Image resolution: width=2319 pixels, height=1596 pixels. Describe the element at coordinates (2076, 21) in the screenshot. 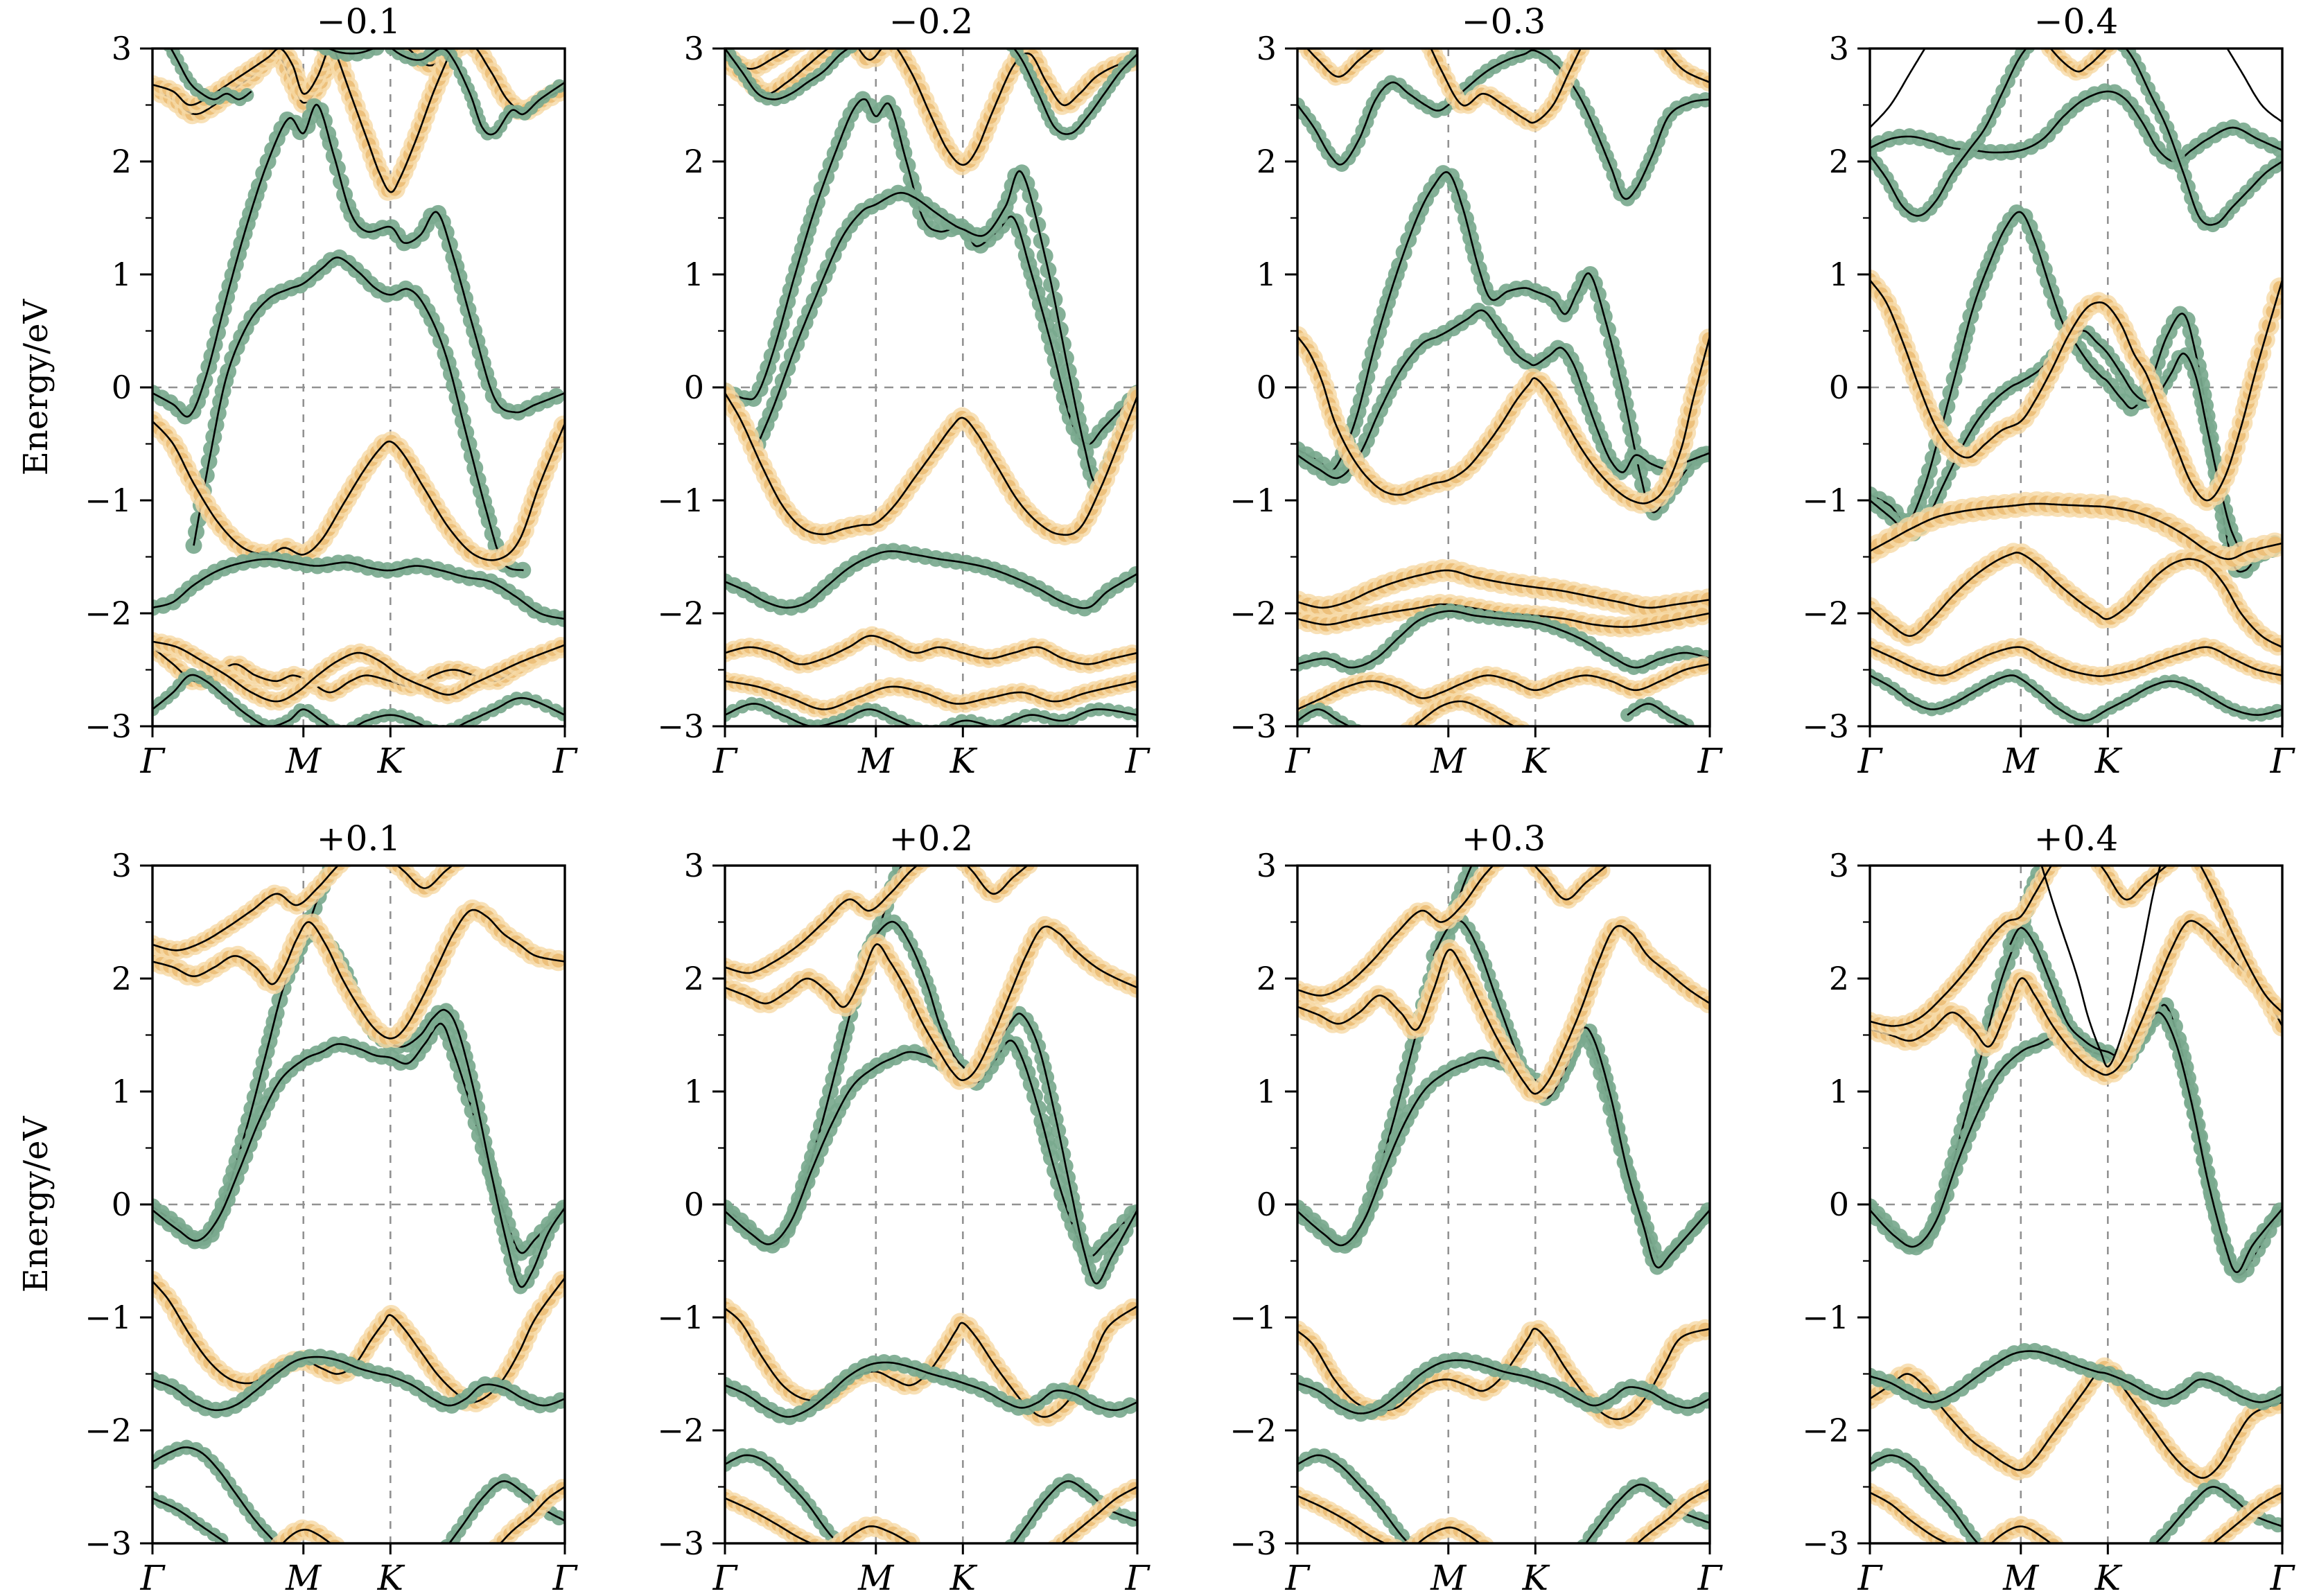

I see `panel-title-minus-0-4: −0.4` at that location.